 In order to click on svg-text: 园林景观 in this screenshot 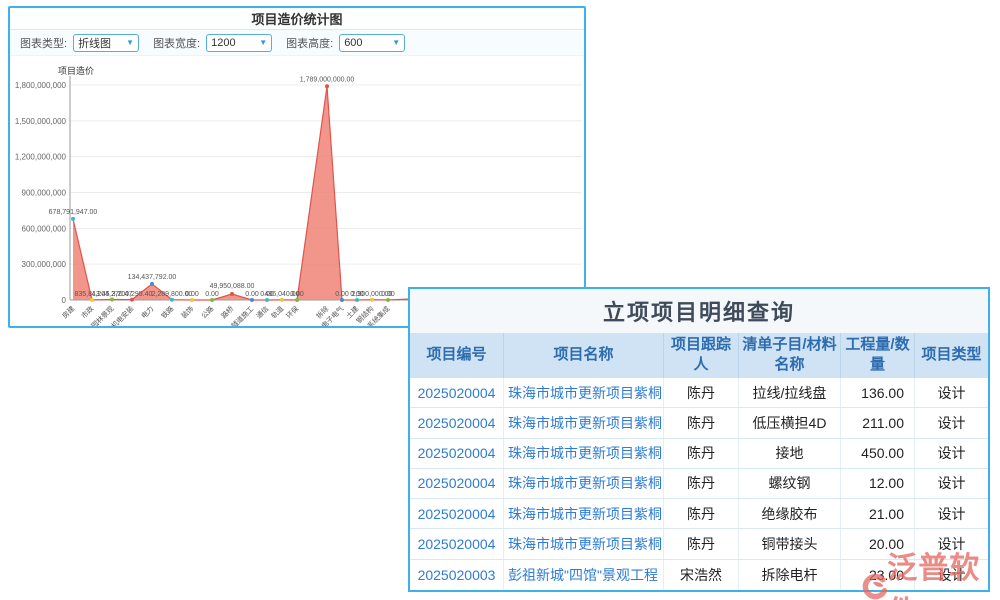, I will do `click(102, 315)`.